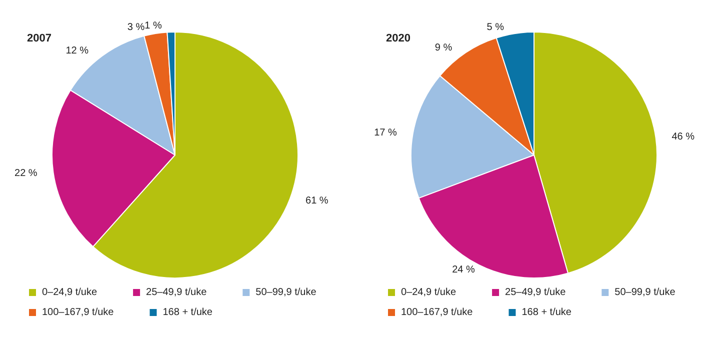 The image size is (719, 341). Describe the element at coordinates (77, 51) in the screenshot. I see `data-label: 12 %` at that location.